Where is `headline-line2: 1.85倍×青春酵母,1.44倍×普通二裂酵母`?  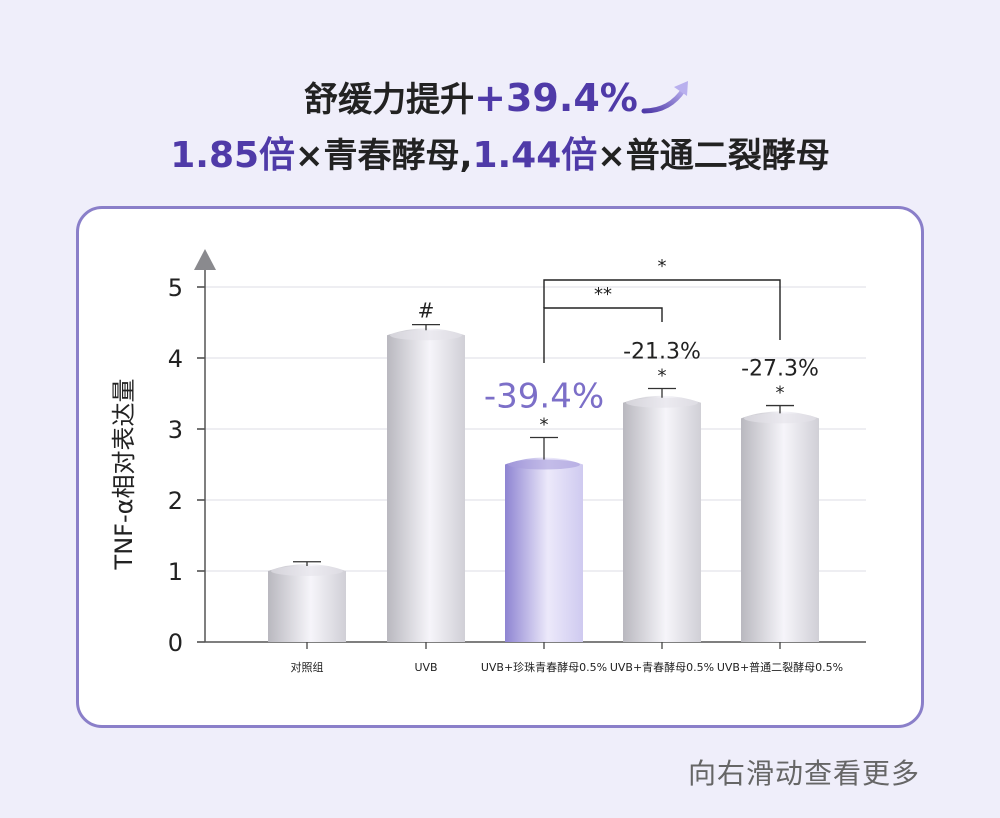 headline-line2: 1.85倍×青春酵母,1.44倍×普通二裂酵母 is located at coordinates (500, 152).